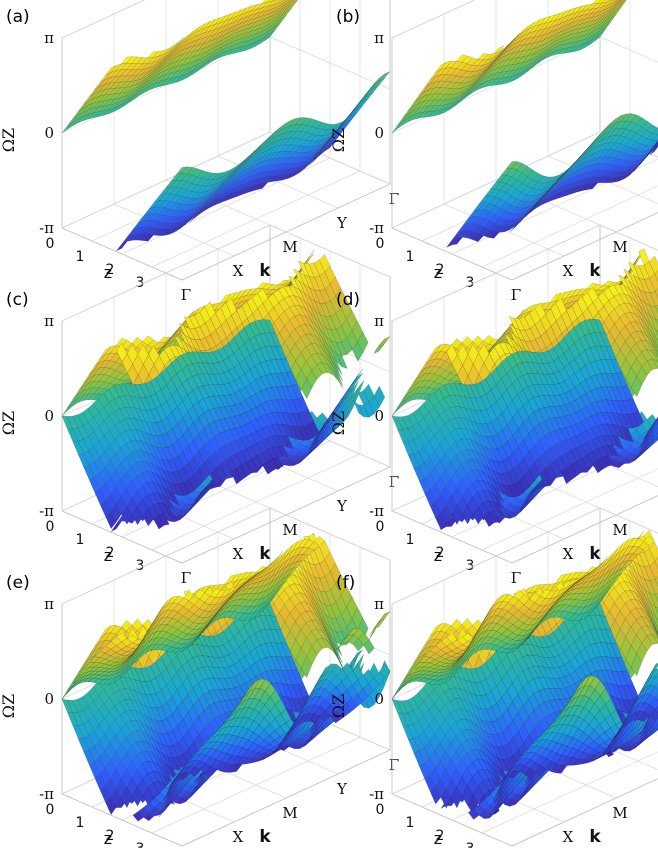 This screenshot has height=848, width=658. I want to click on panel-label: (d), so click(348, 300).